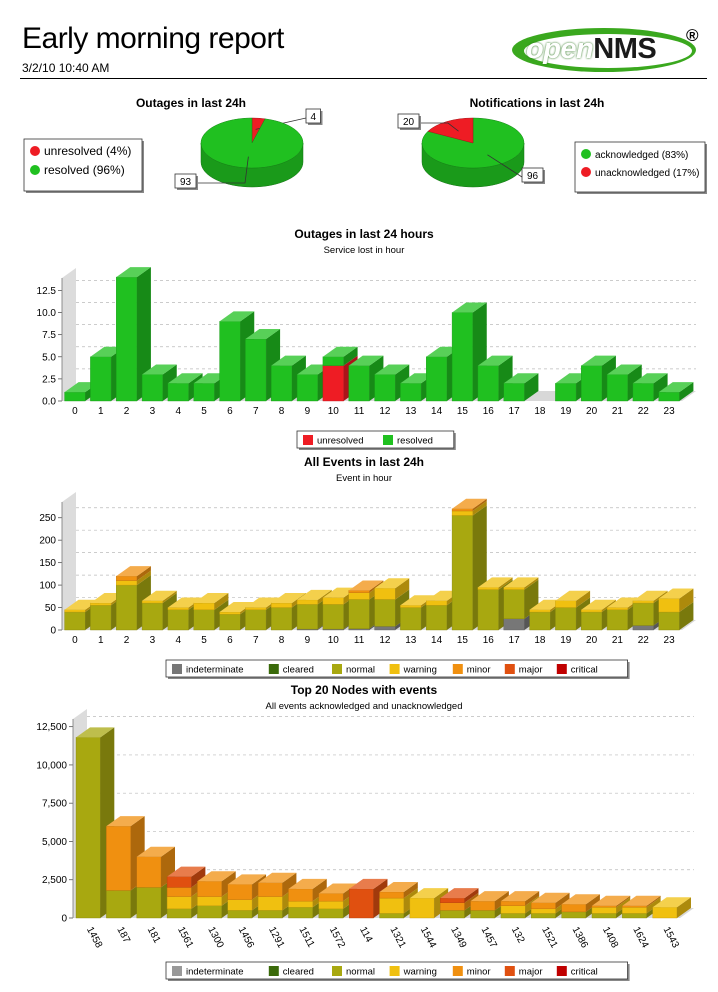  Describe the element at coordinates (450, 130) in the screenshot. I see `notifications-pie-slice-unacknowledged` at that location.